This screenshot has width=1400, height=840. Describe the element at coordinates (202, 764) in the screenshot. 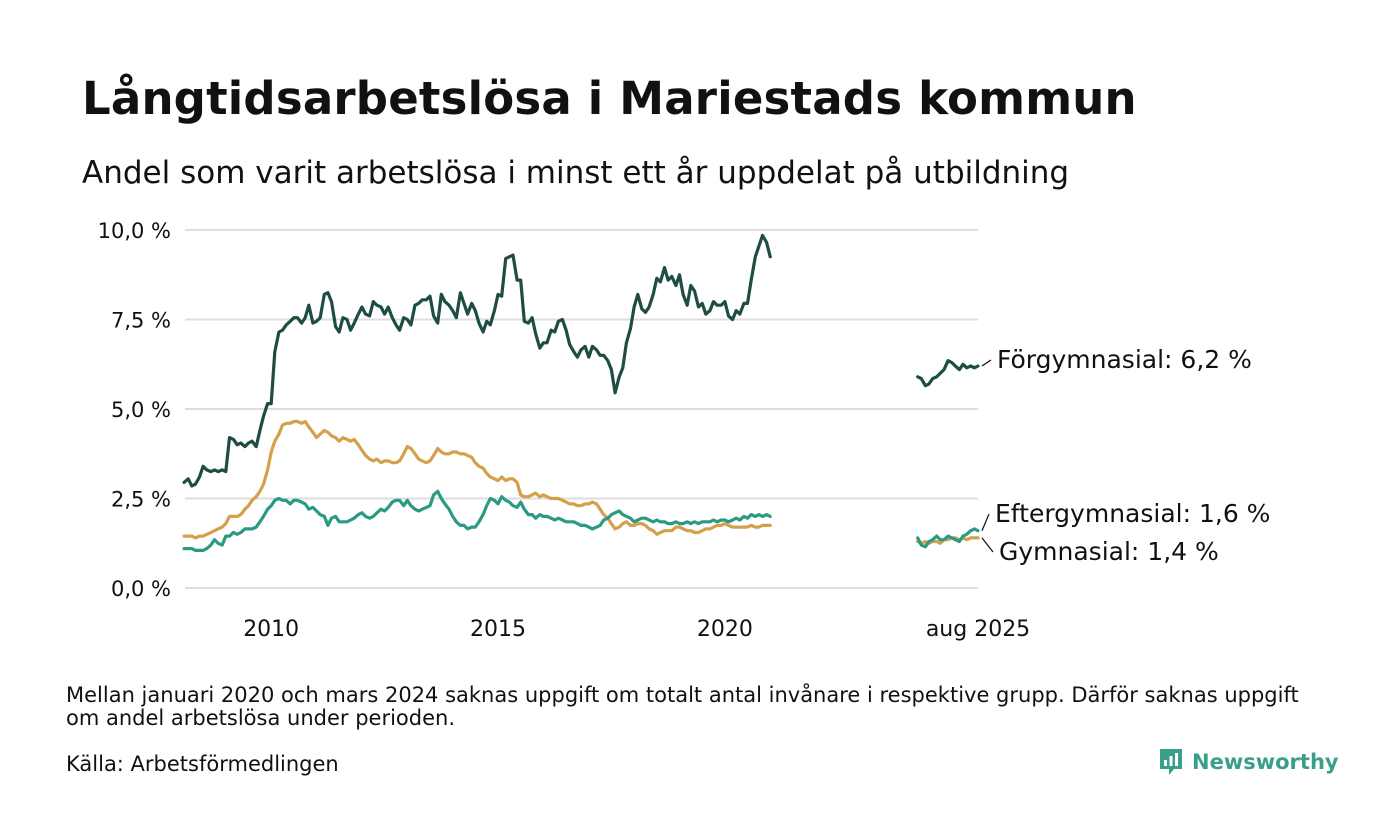

I see `source-note: Källa: Arbetsförmedlingen` at that location.